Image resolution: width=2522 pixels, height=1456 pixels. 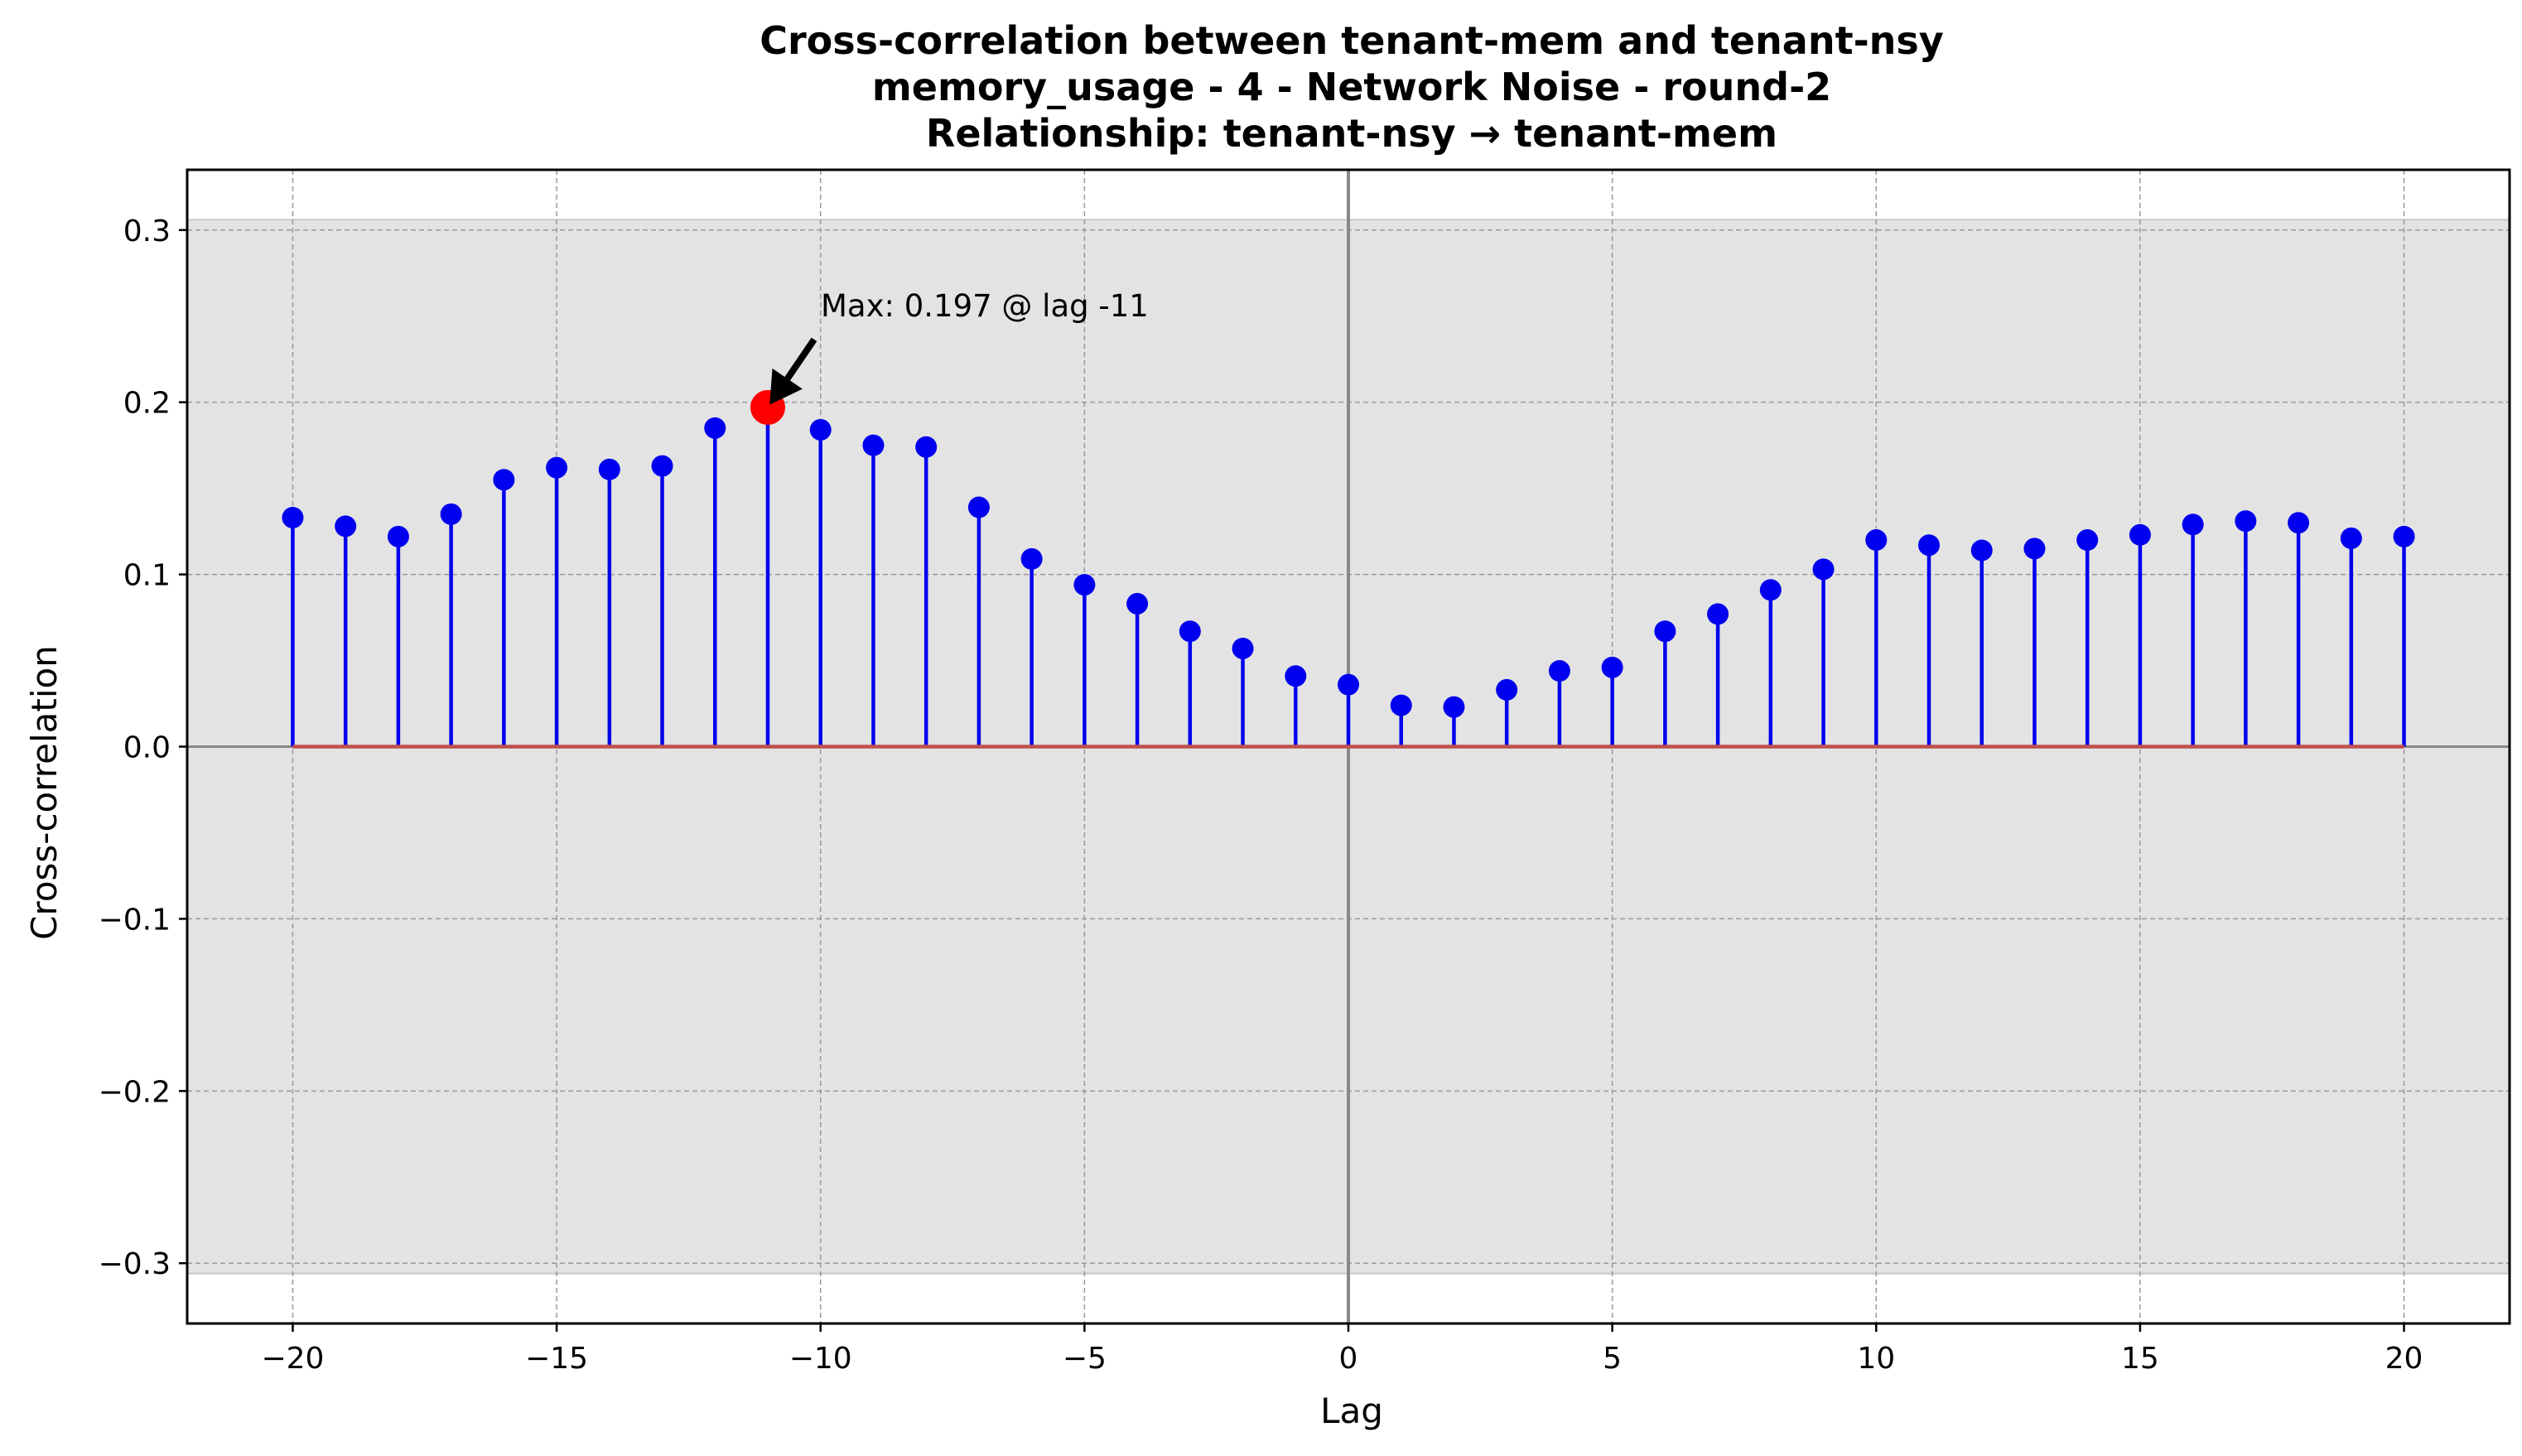 I want to click on x-tick-label: −15, so click(x=556, y=1359).